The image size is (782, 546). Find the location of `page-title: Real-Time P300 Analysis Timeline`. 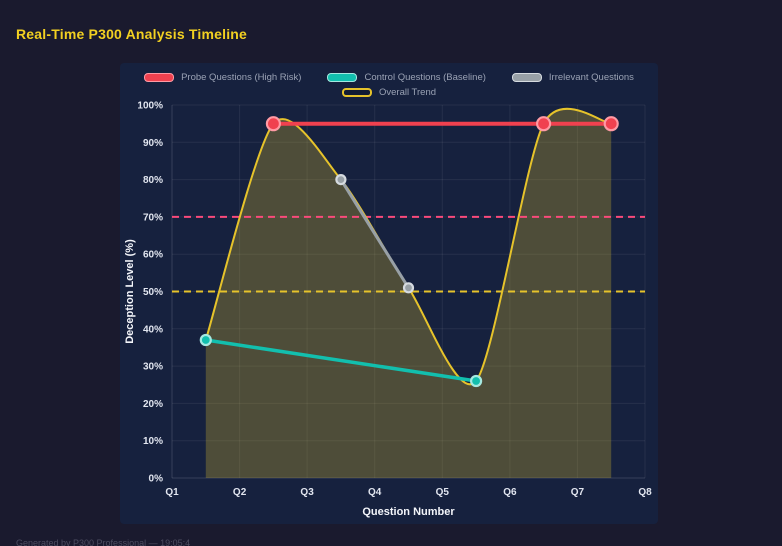

page-title: Real-Time P300 Analysis Timeline is located at coordinates (132, 34).